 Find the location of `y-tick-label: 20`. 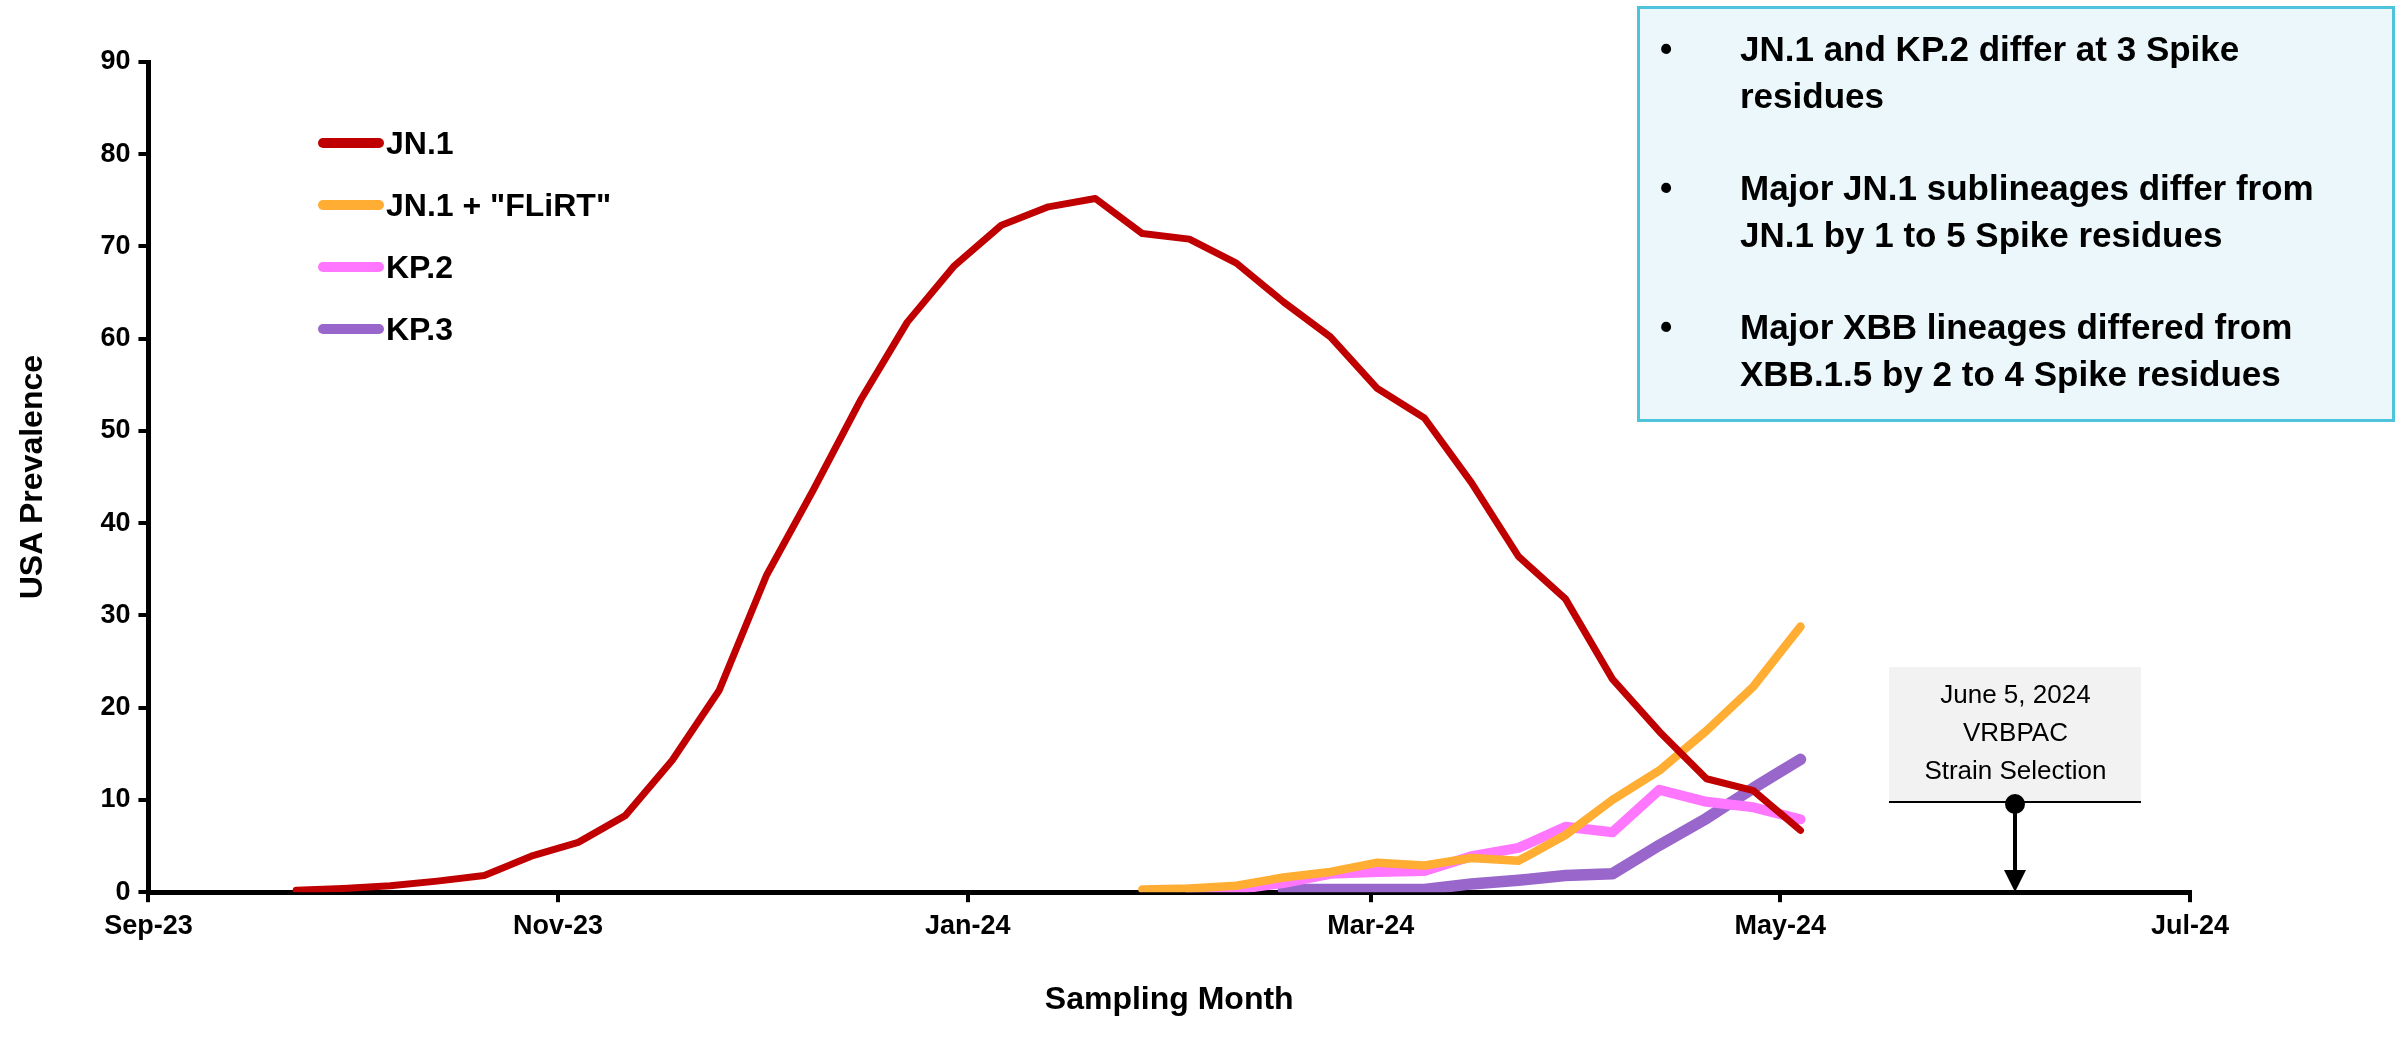

y-tick-label: 20 is located at coordinates (115, 706).